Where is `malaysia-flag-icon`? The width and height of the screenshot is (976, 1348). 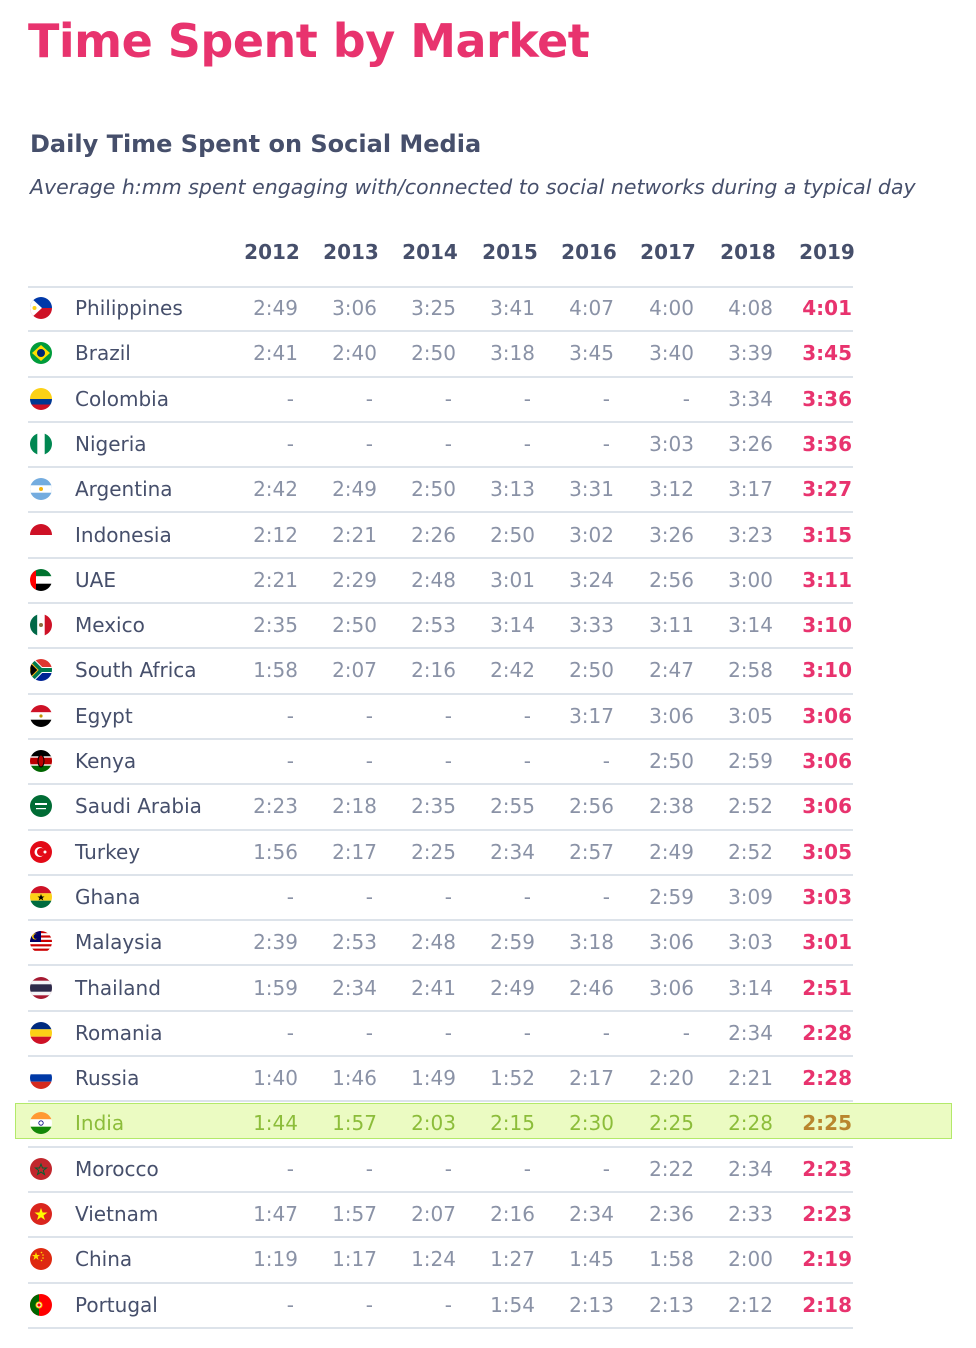 malaysia-flag-icon is located at coordinates (41, 942).